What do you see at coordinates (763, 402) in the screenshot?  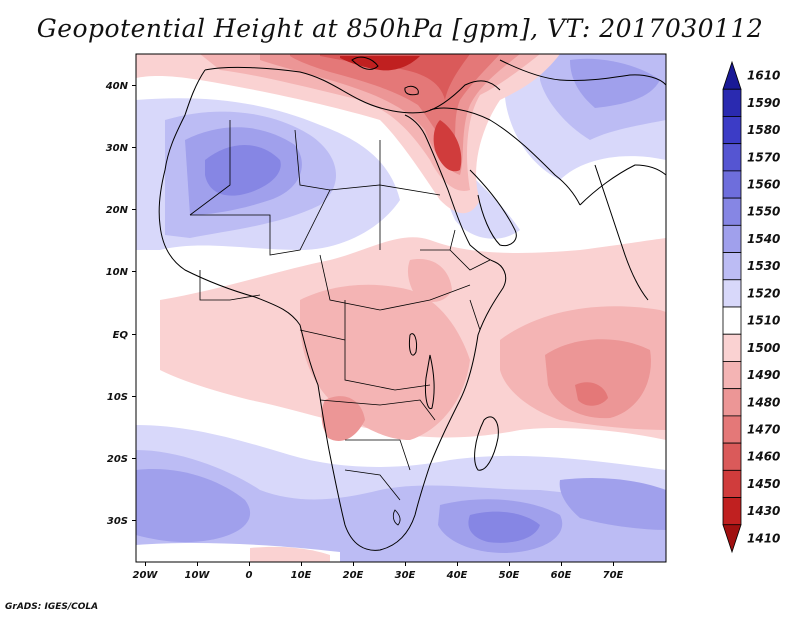 I see `colorbar-label: 1480` at bounding box center [763, 402].